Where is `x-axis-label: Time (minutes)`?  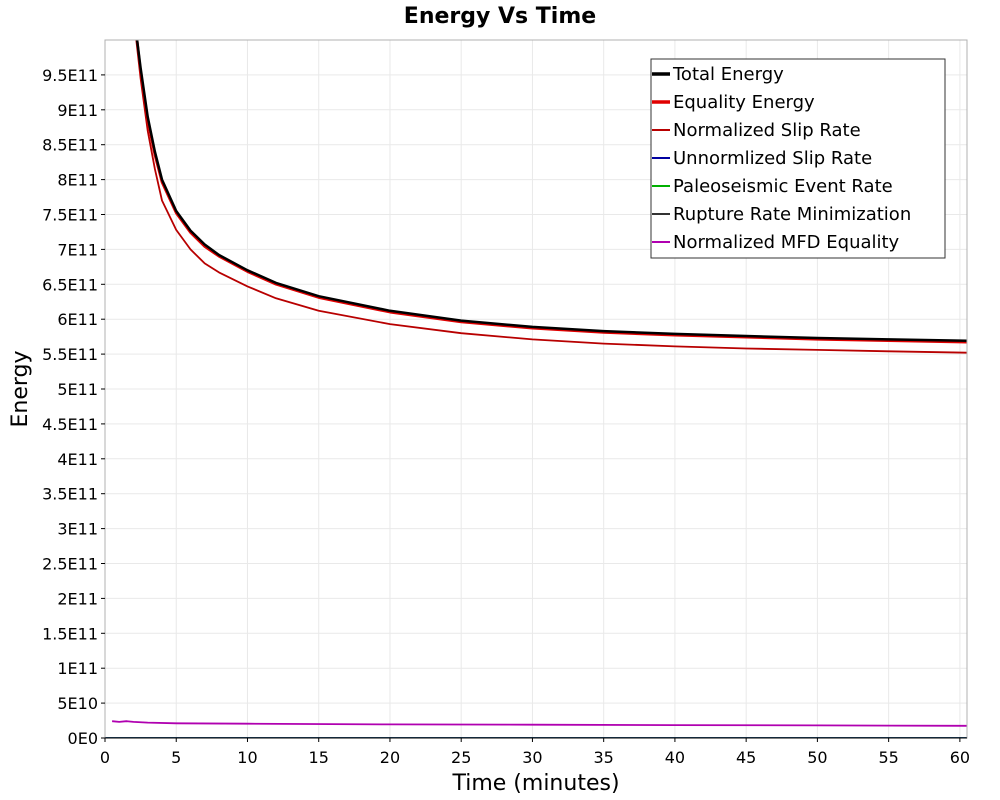 x-axis-label: Time (minutes) is located at coordinates (535, 783).